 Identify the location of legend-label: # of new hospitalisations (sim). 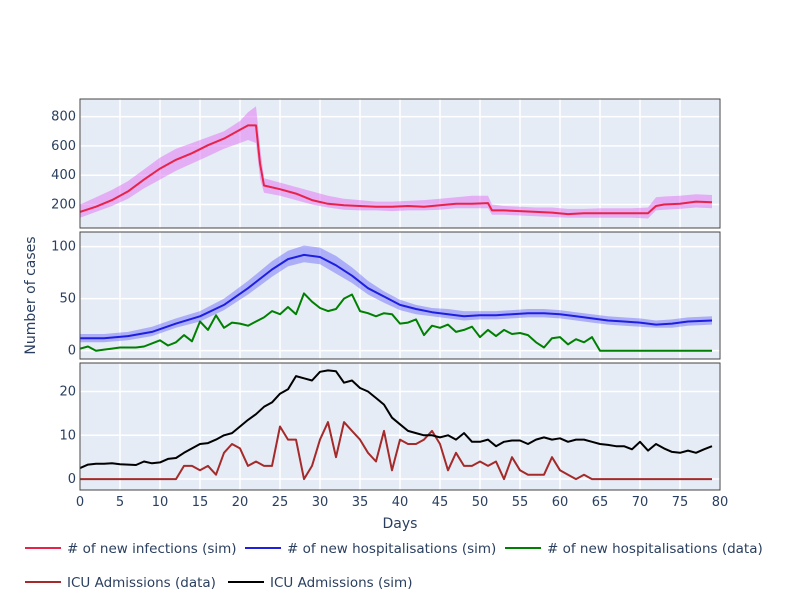
(391, 549).